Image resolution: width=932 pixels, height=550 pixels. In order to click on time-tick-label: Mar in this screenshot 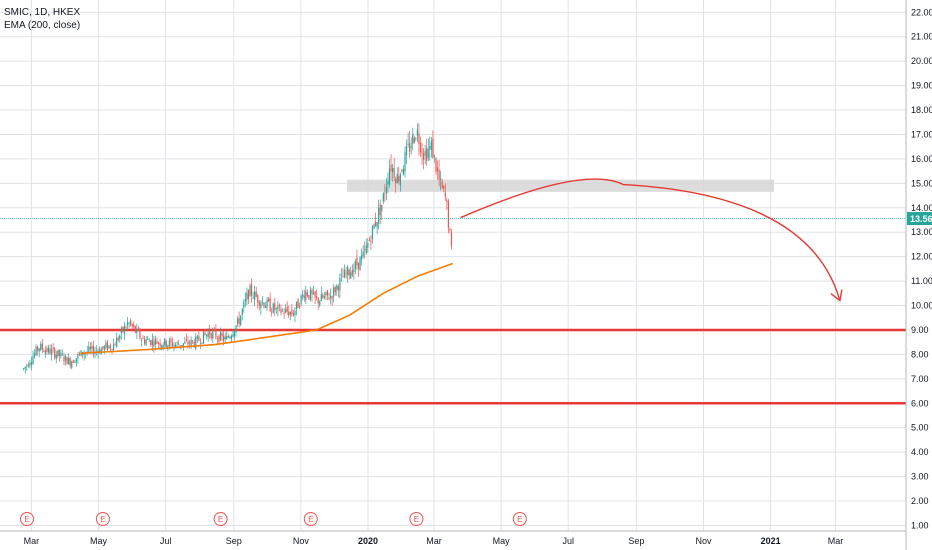, I will do `click(32, 541)`.